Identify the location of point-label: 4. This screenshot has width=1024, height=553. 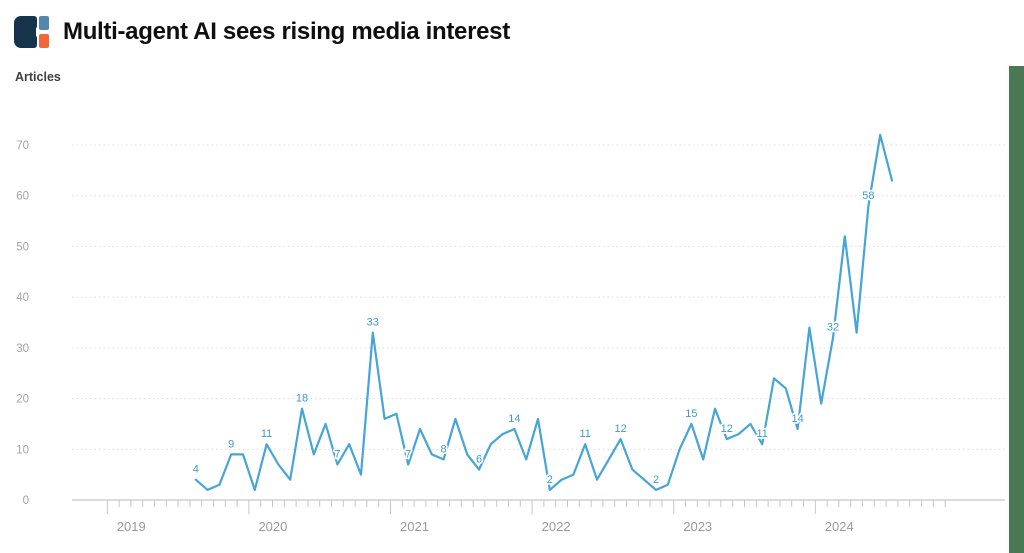
(196, 470).